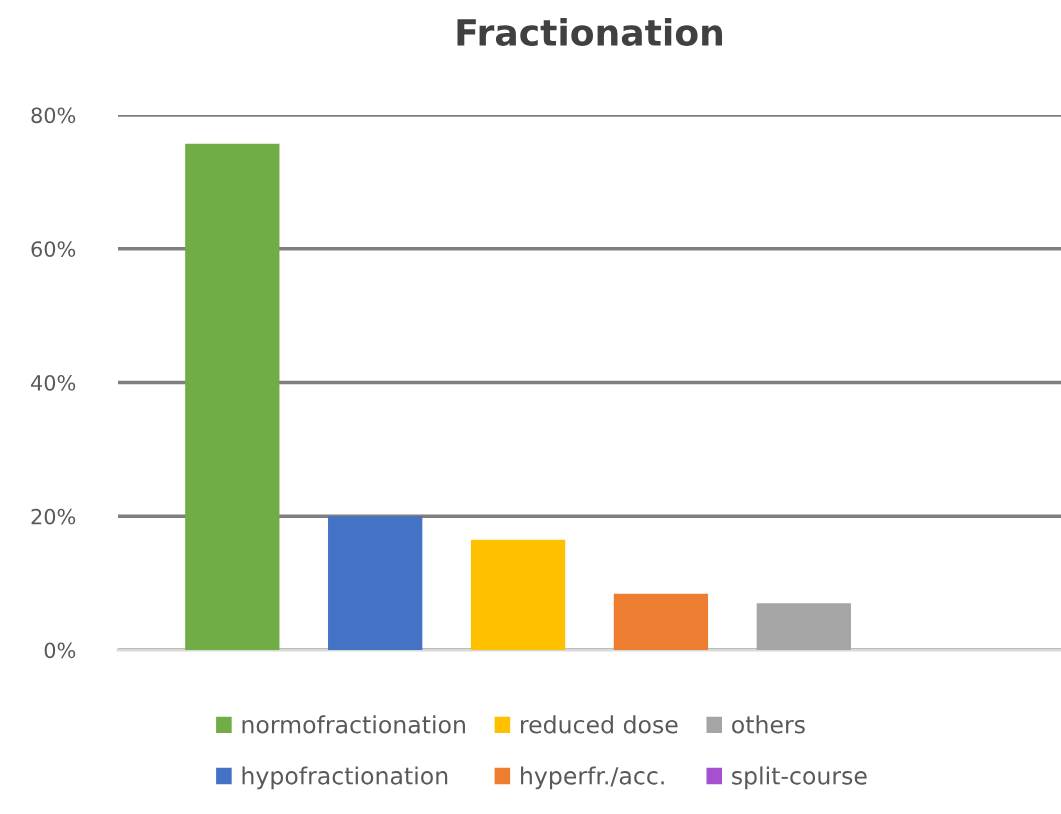 The image size is (1061, 814). I want to click on chart-title: Fractionation, so click(589, 32).